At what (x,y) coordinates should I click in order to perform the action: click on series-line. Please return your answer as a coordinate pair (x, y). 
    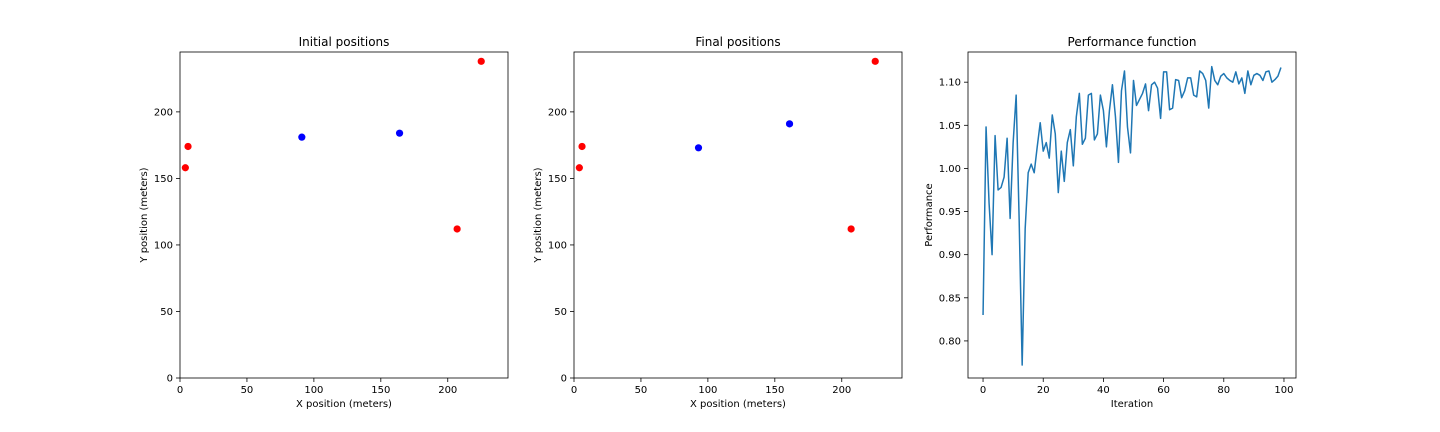
    Looking at the image, I should click on (1132, 215).